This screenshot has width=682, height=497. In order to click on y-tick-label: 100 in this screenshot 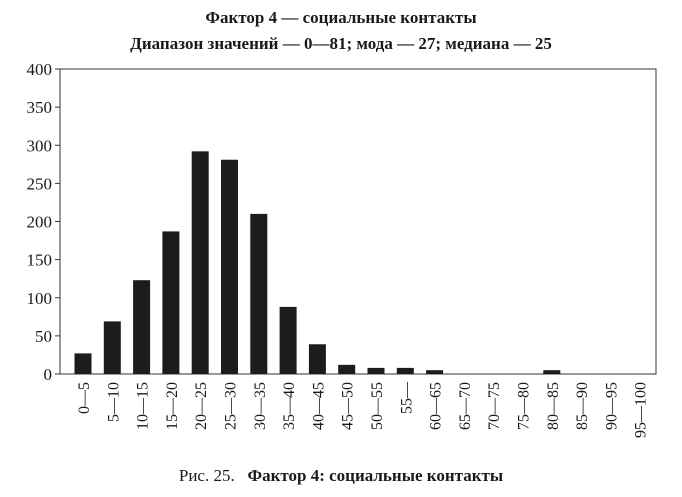, I will do `click(40, 298)`.